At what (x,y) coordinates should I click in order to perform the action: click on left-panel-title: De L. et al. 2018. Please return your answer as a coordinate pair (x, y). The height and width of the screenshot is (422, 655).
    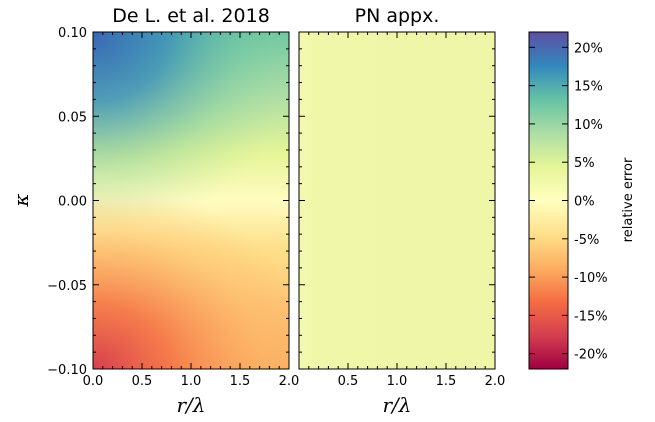
    Looking at the image, I should click on (191, 16).